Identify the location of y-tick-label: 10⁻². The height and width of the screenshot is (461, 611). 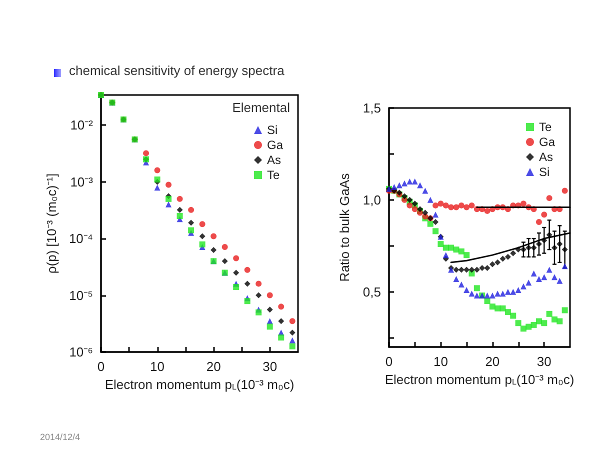
(82, 125).